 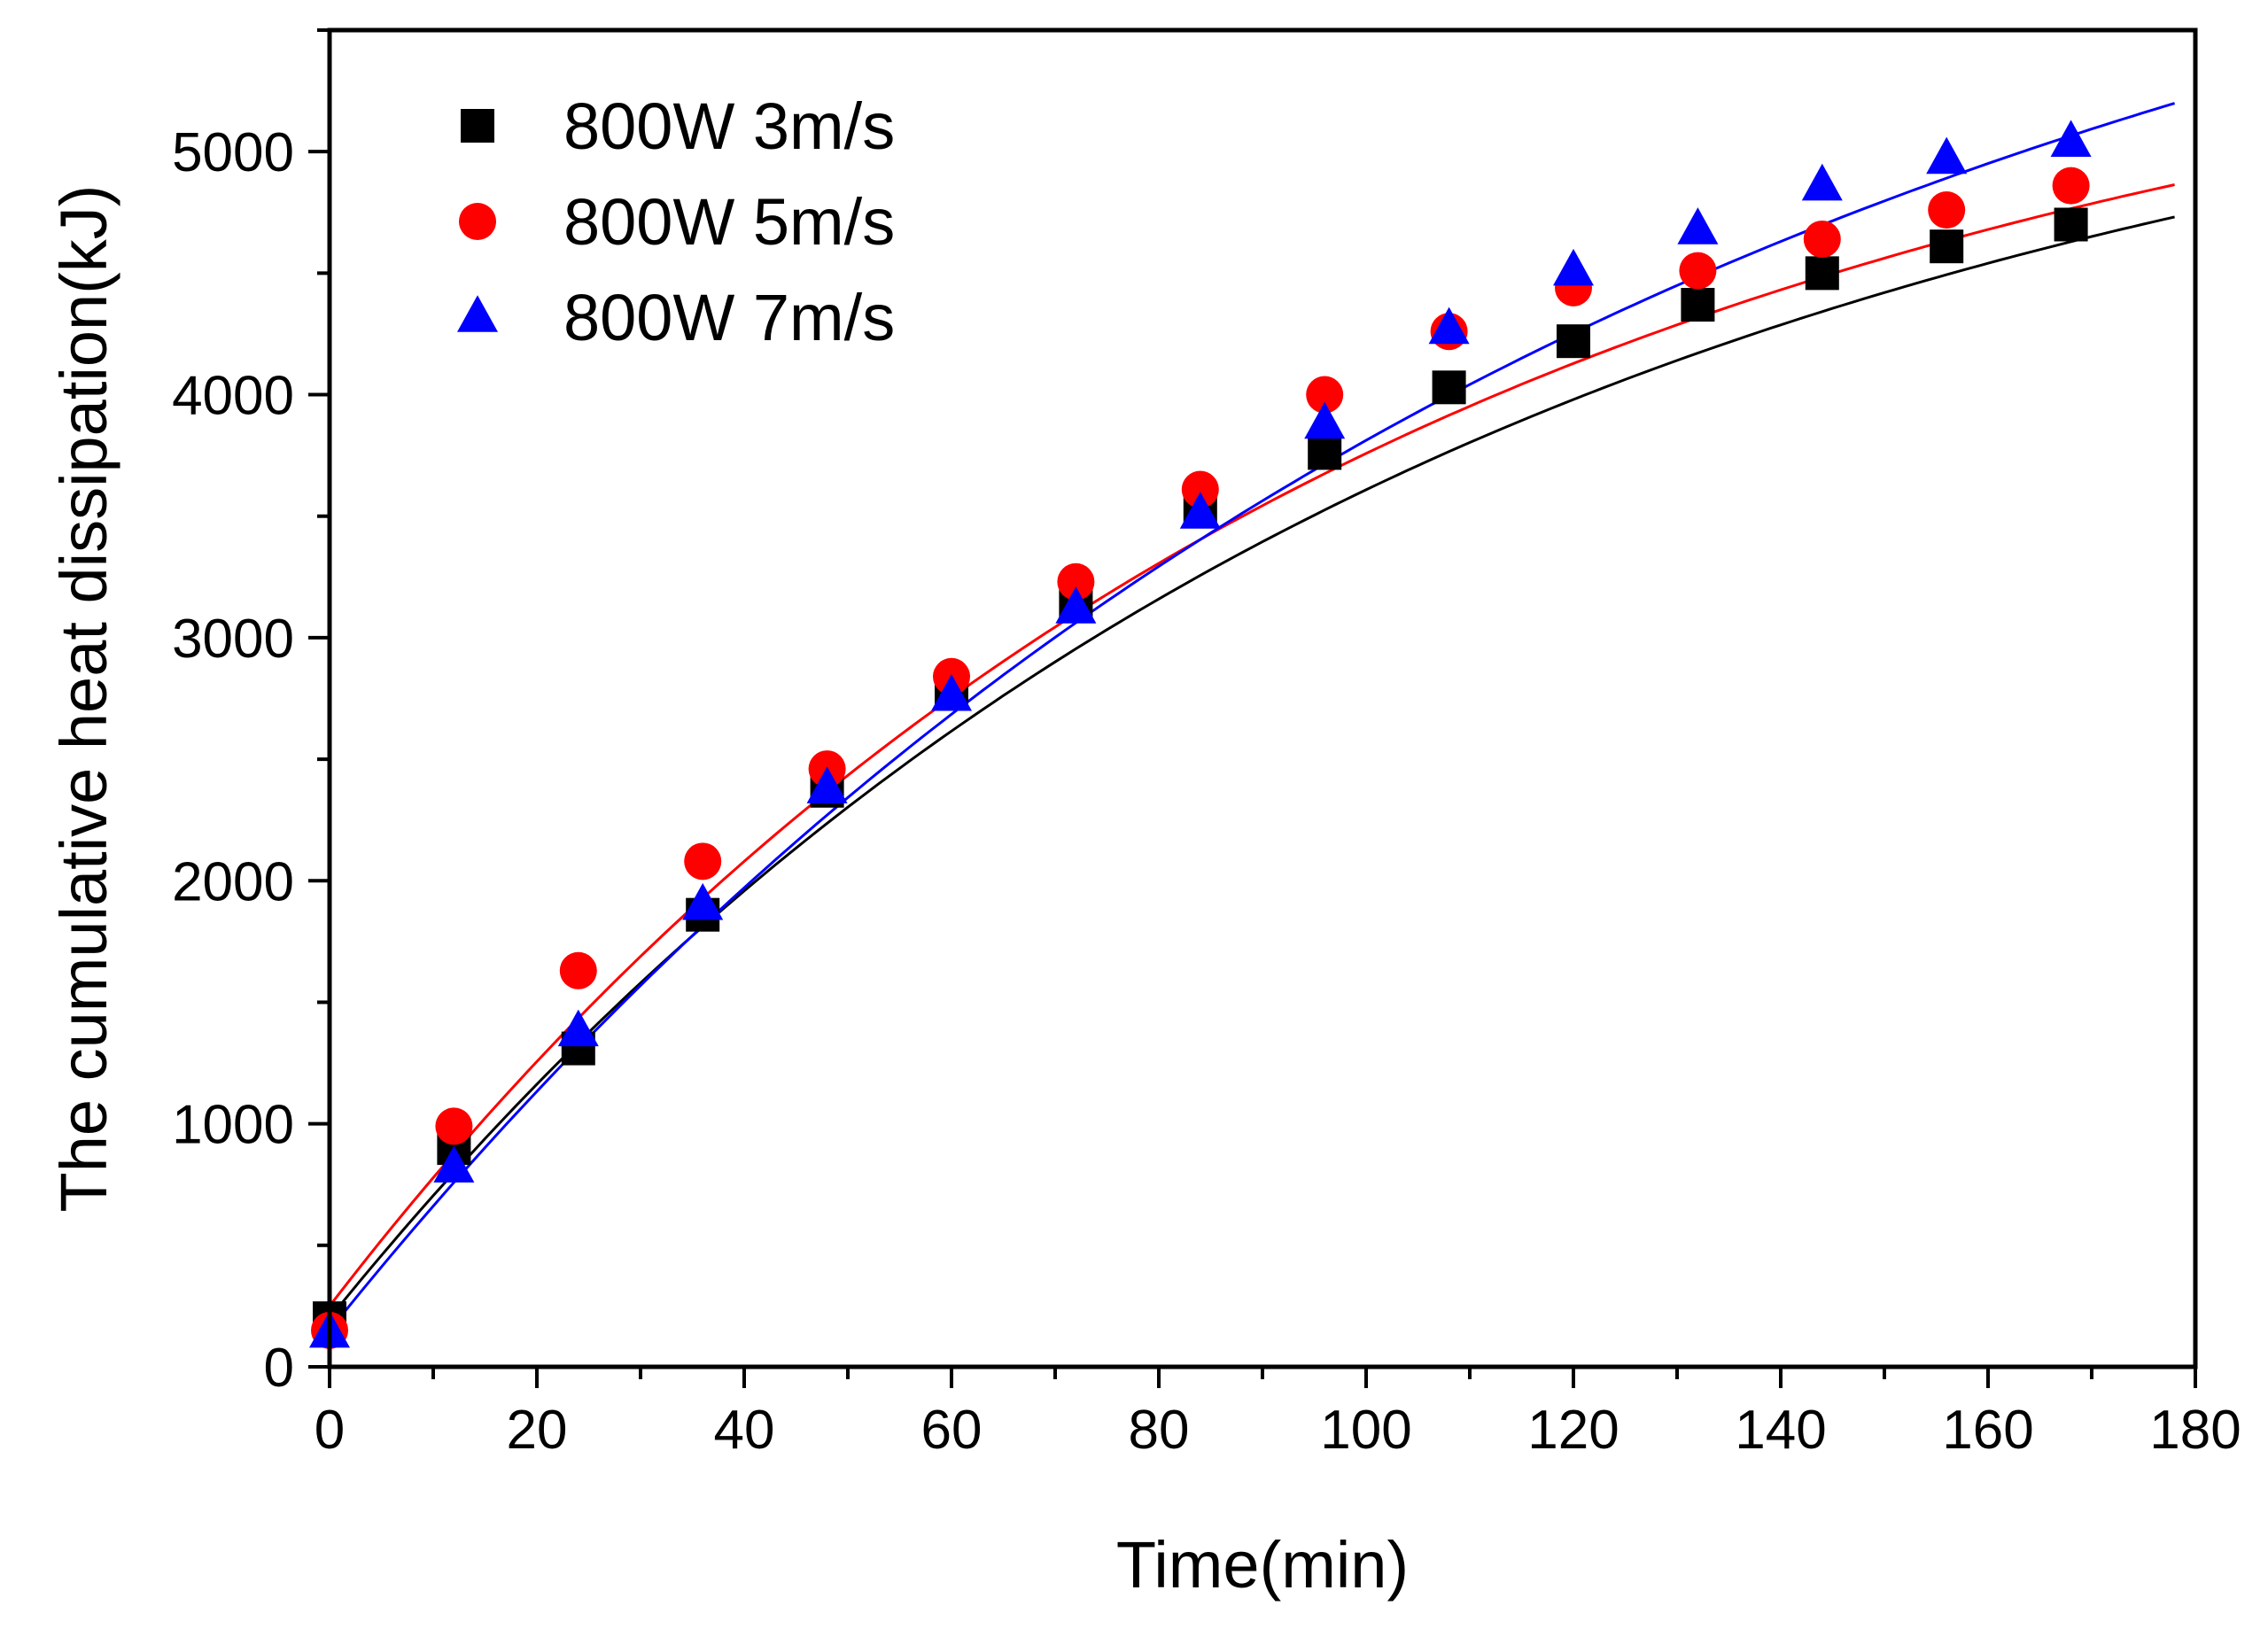 What do you see at coordinates (1278, 1414) in the screenshot?
I see `x-axis: 0 20 40 60 80 100 120 140 160 180` at bounding box center [1278, 1414].